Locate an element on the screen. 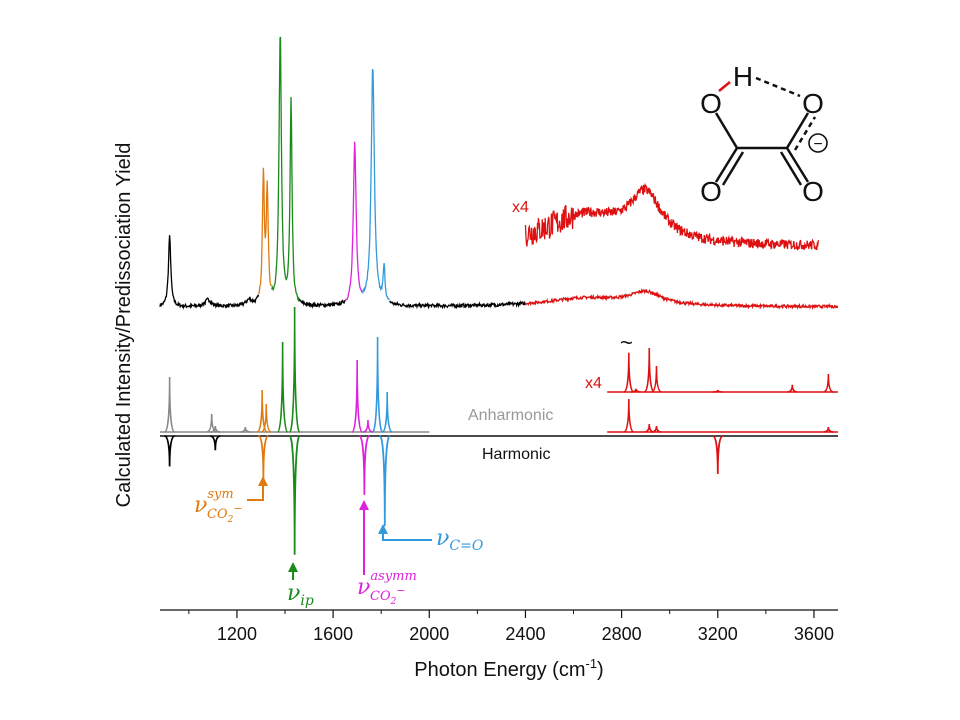 The height and width of the screenshot is (720, 960). annotation-asymm-label: νasymm CO2− is located at coordinates (387, 588).